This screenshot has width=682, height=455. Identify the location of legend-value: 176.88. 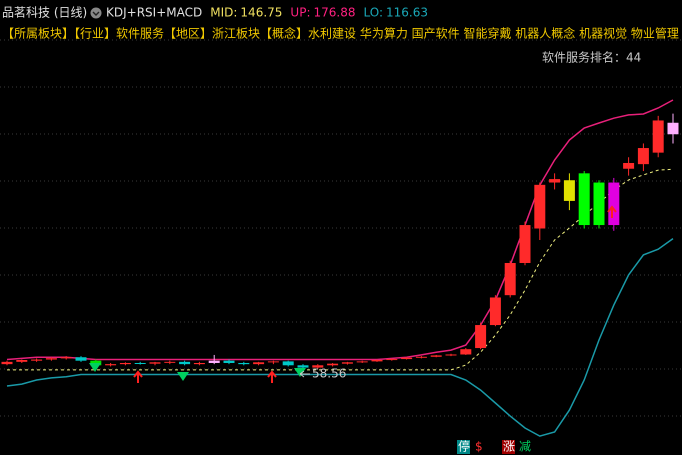
(334, 13).